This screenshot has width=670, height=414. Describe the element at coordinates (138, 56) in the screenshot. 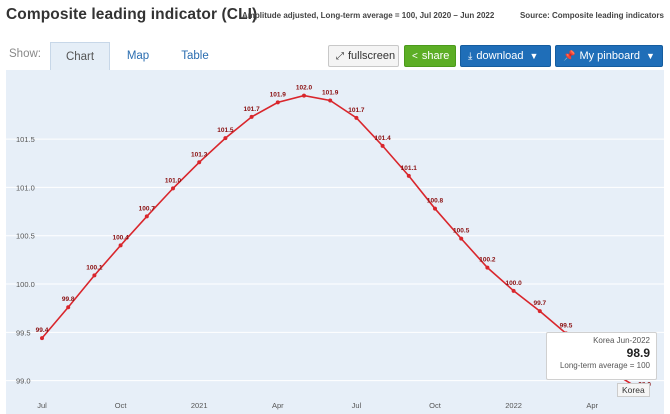

I see `tab-map: Map` at that location.